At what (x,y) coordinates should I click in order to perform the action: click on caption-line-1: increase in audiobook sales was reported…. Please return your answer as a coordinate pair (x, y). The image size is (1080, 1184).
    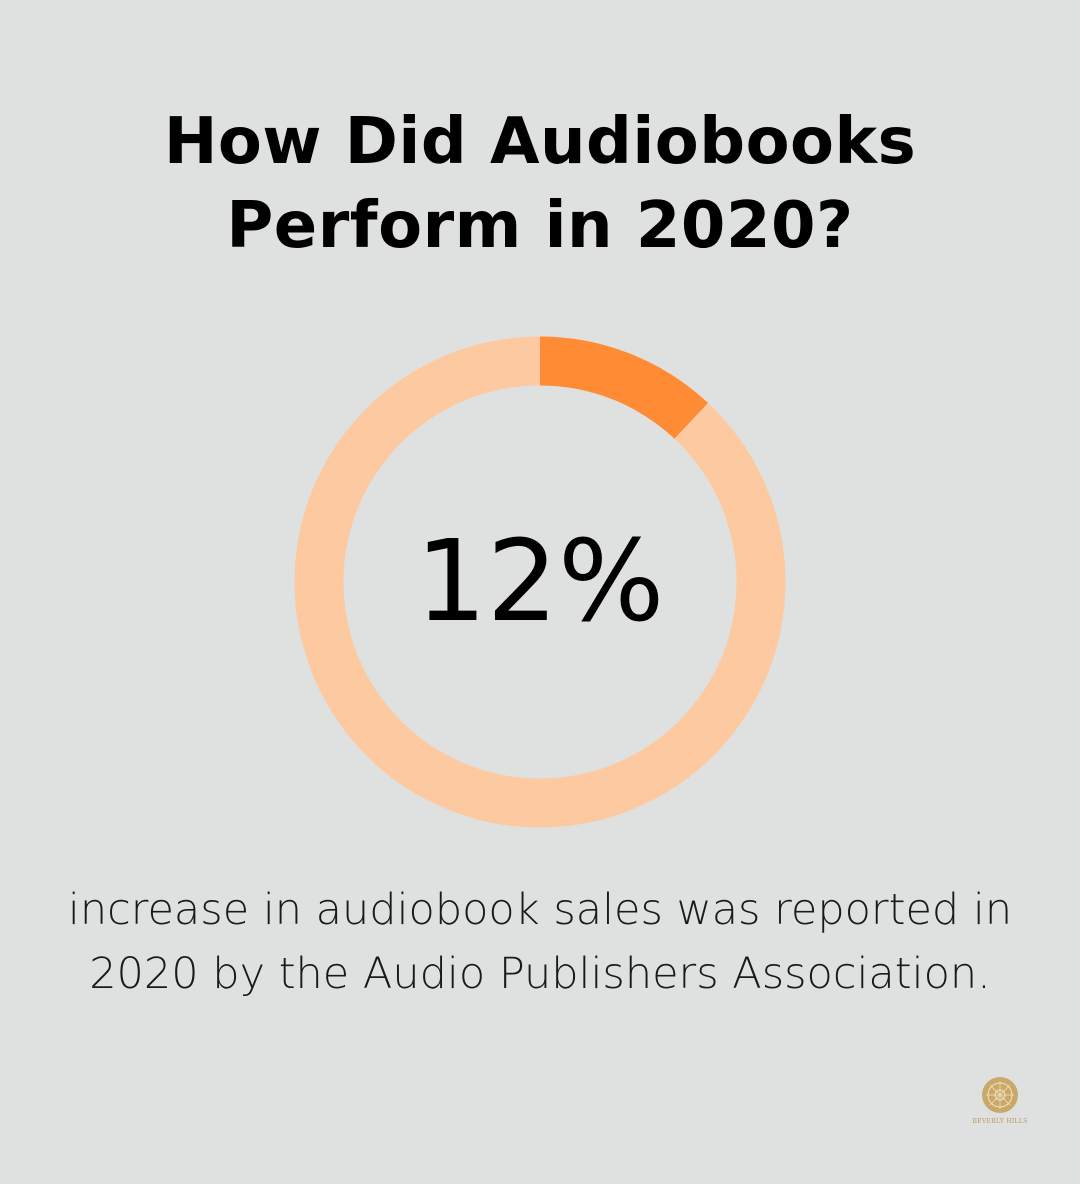
    Looking at the image, I should click on (540, 910).